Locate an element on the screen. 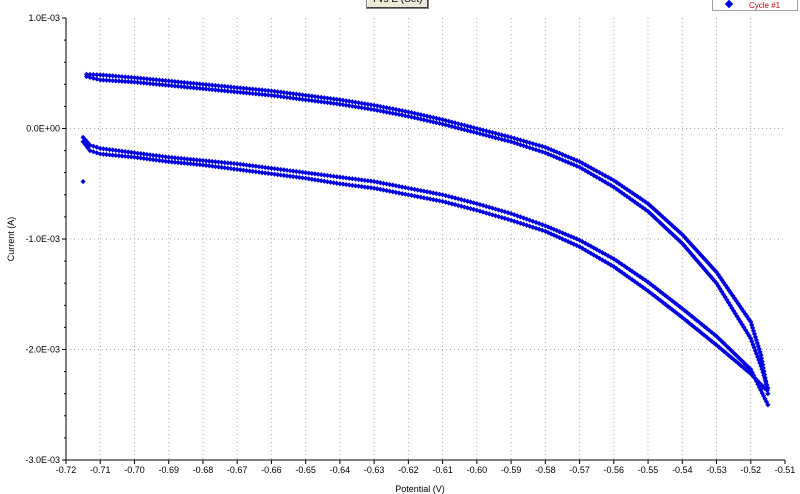  x-tick-label: -0.51 is located at coordinates (785, 470).